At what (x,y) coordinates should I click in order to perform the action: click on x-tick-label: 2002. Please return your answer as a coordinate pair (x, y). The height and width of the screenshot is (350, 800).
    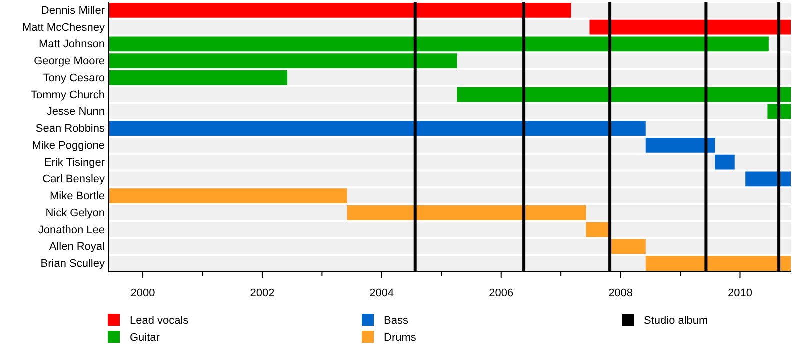
    Looking at the image, I should click on (262, 293).